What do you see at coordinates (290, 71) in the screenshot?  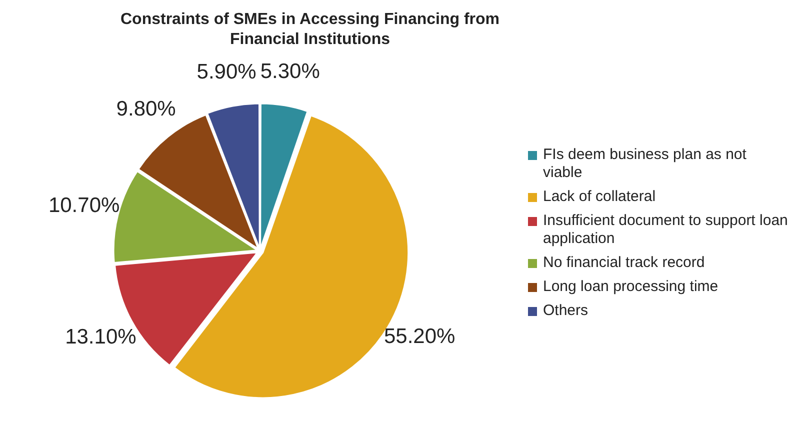 I see `data-label: 5.30%` at bounding box center [290, 71].